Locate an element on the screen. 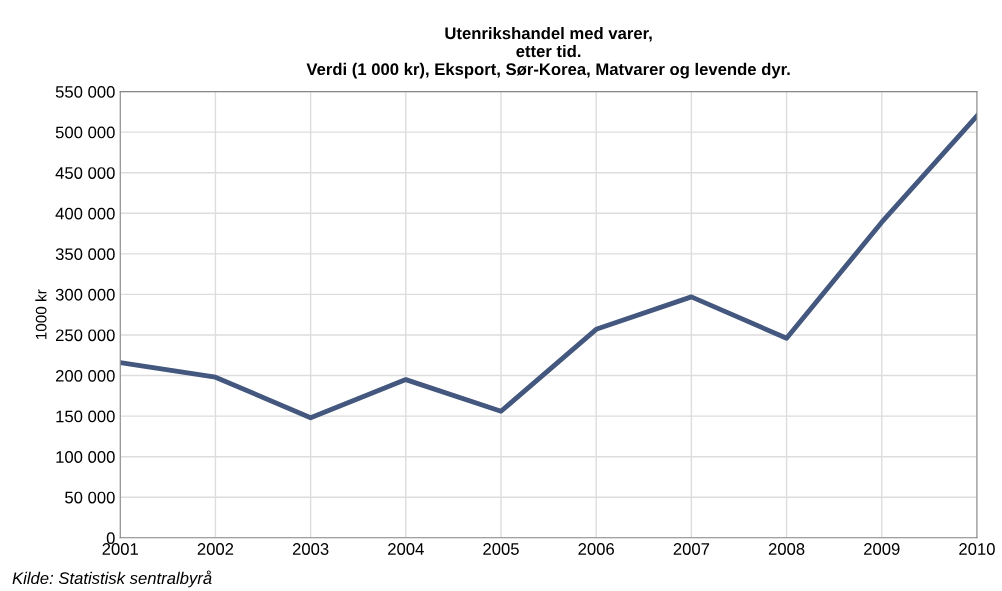 This screenshot has width=1002, height=591. x-tick-label: 2009 is located at coordinates (882, 549).